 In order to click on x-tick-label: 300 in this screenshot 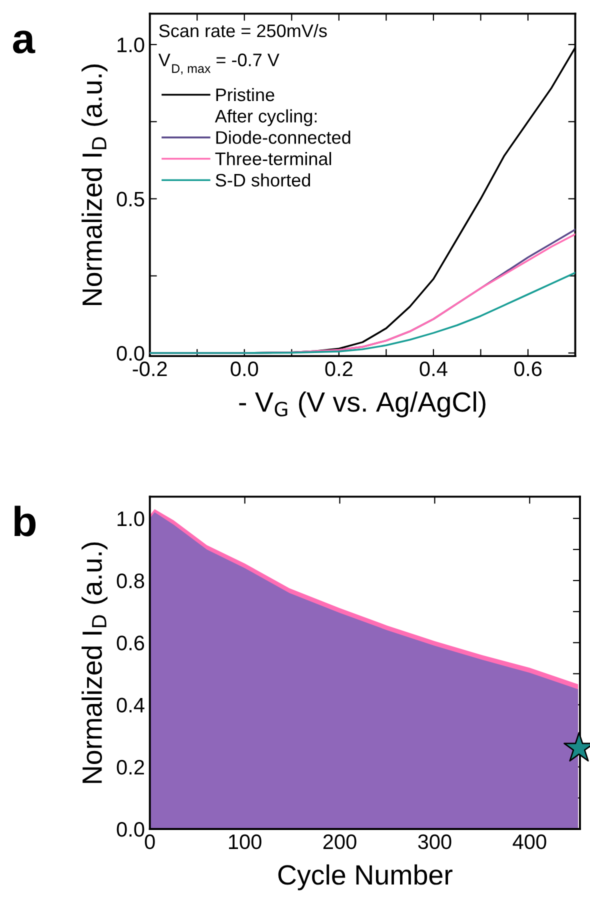, I will do `click(435, 842)`.